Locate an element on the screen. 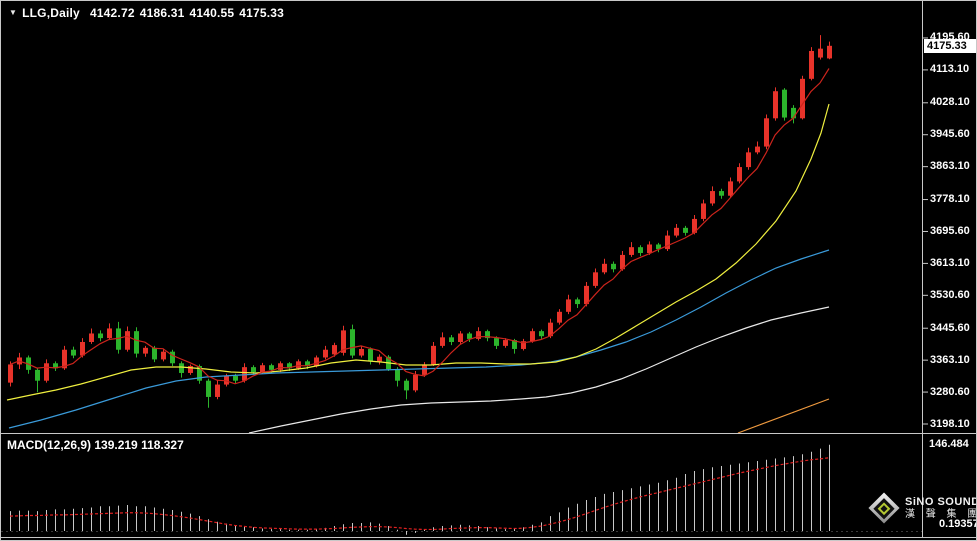 Image resolution: width=977 pixels, height=541 pixels. price-tick-label: 4113.10 is located at coordinates (950, 69).